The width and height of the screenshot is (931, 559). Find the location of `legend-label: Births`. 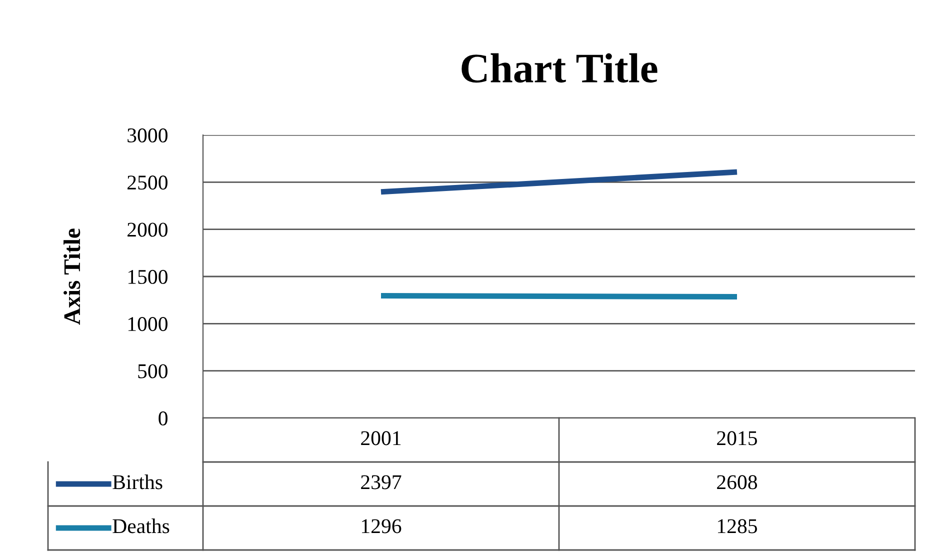

legend-label: Births is located at coordinates (137, 482).